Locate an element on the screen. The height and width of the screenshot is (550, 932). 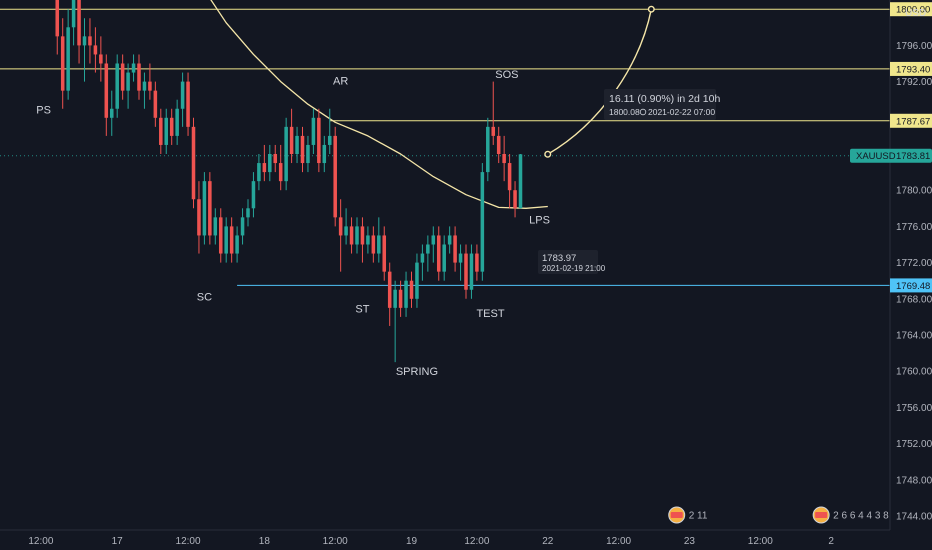
projection-start-point is located at coordinates (548, 154).